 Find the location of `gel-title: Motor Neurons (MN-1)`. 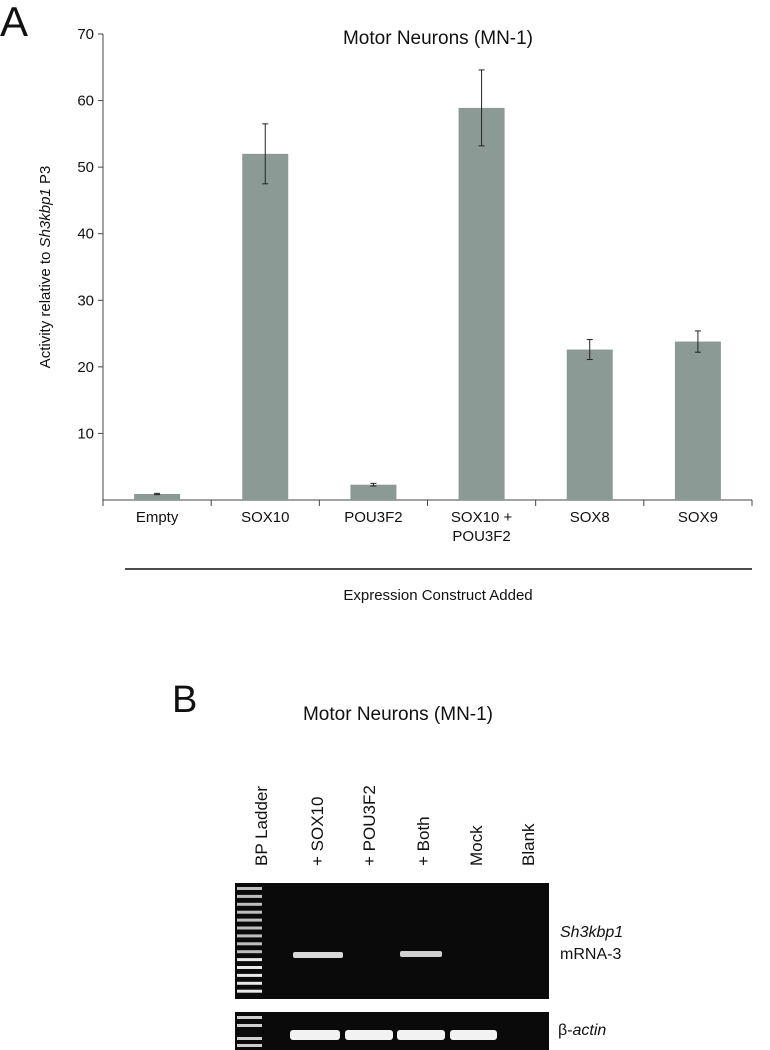

gel-title: Motor Neurons (MN-1) is located at coordinates (398, 714).